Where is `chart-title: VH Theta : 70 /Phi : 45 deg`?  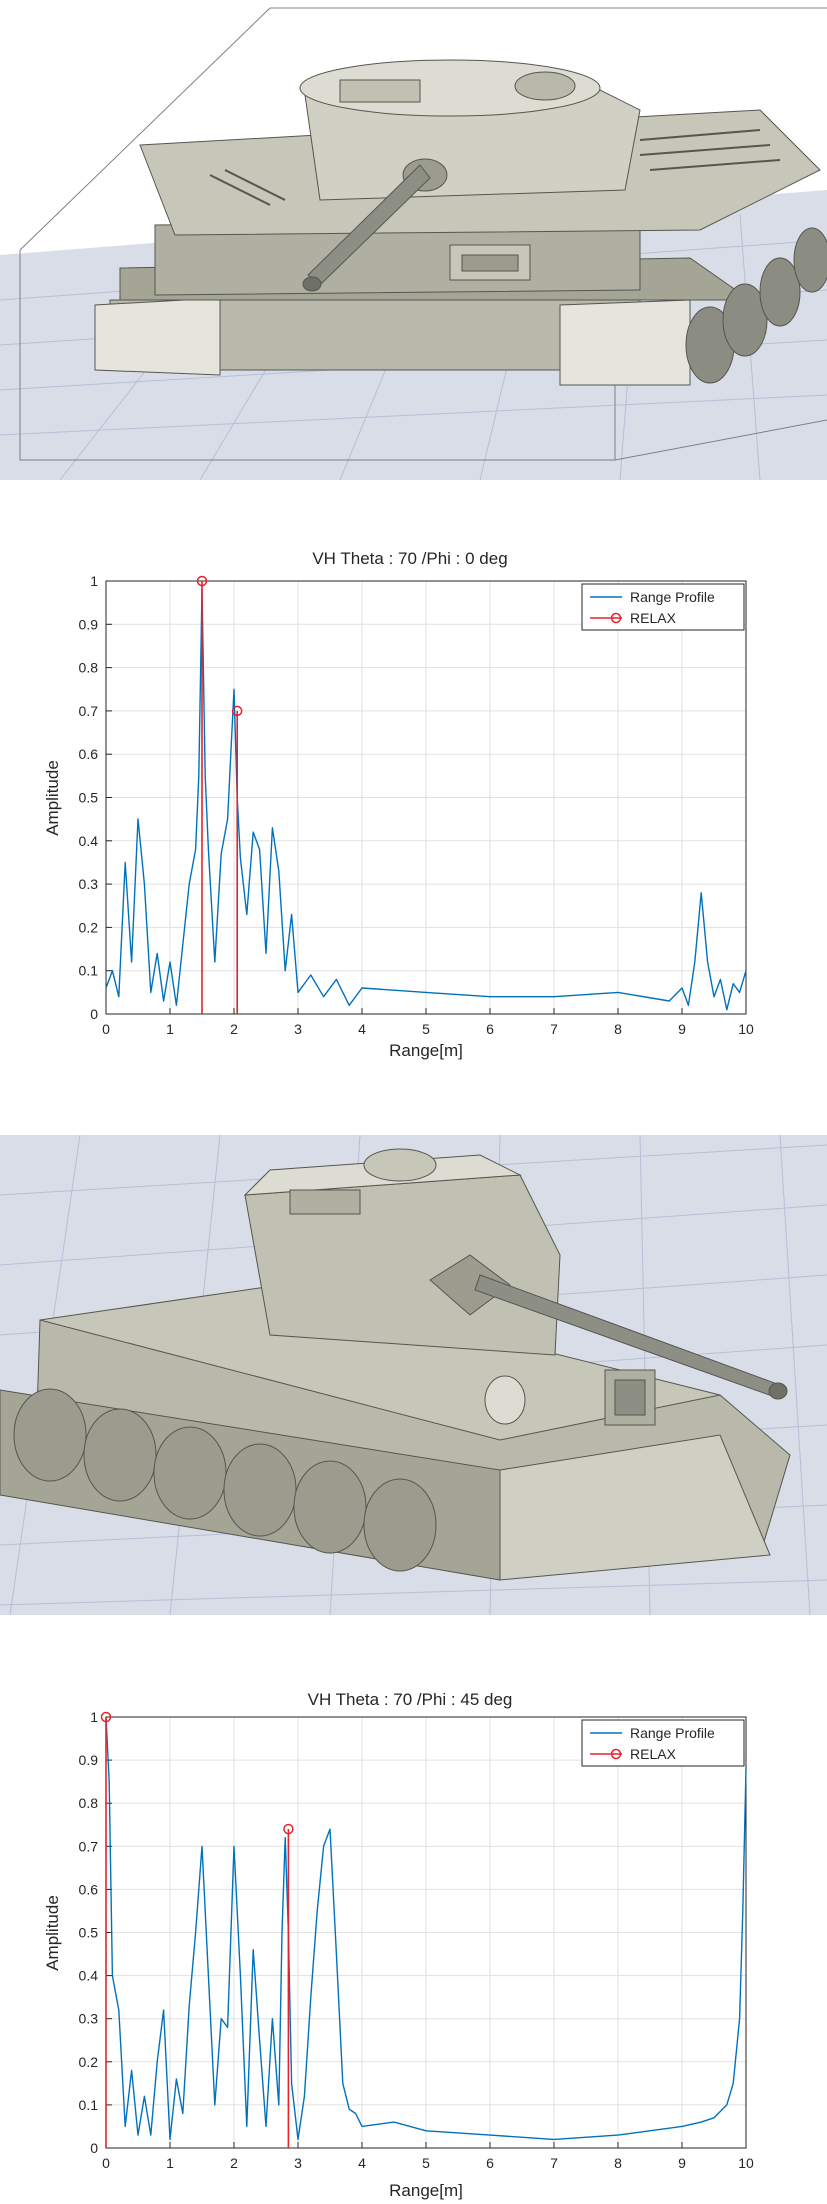
chart-title: VH Theta : 70 /Phi : 45 deg is located at coordinates (410, 1699).